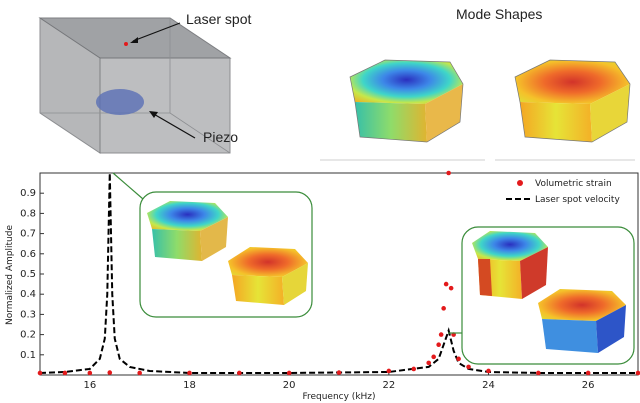  What do you see at coordinates (219, 19) in the screenshot?
I see `laser-spot-label: Laser spot` at bounding box center [219, 19].